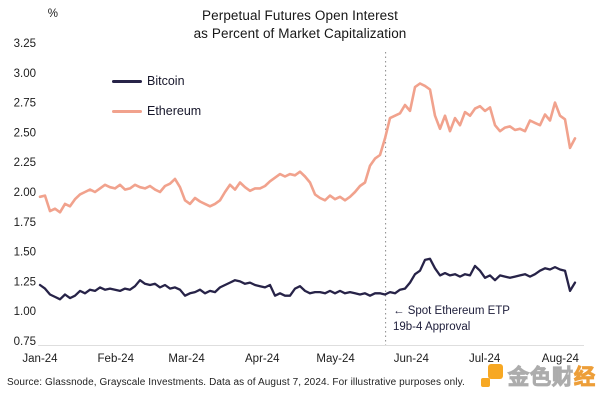  Describe the element at coordinates (25, 312) in the screenshot. I see `y-tick-label: 1.00` at that location.